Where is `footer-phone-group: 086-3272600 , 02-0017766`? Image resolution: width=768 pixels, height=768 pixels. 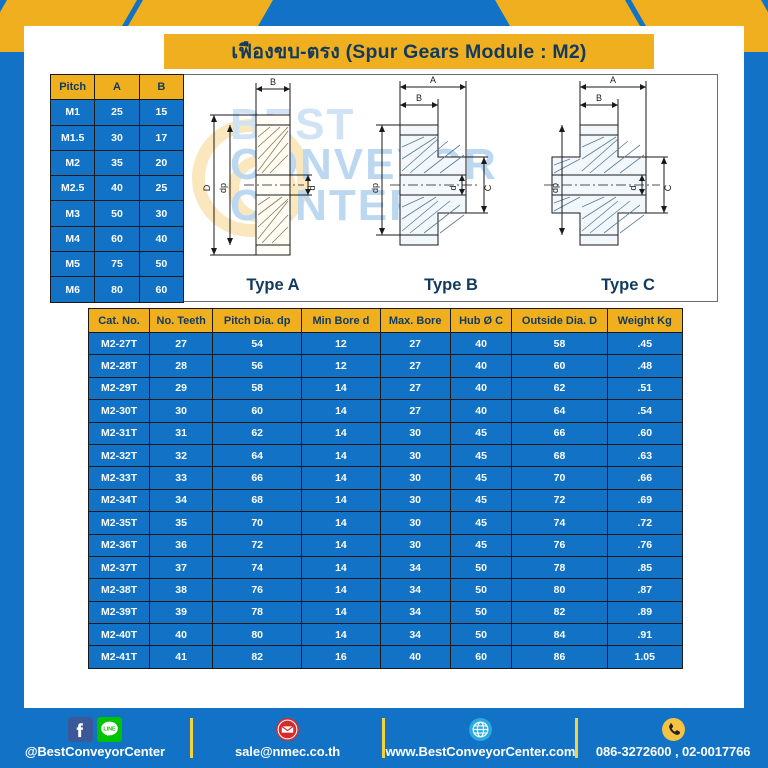
footer-phone-group: 086-3272600 , 02-0017766 is located at coordinates (673, 738).